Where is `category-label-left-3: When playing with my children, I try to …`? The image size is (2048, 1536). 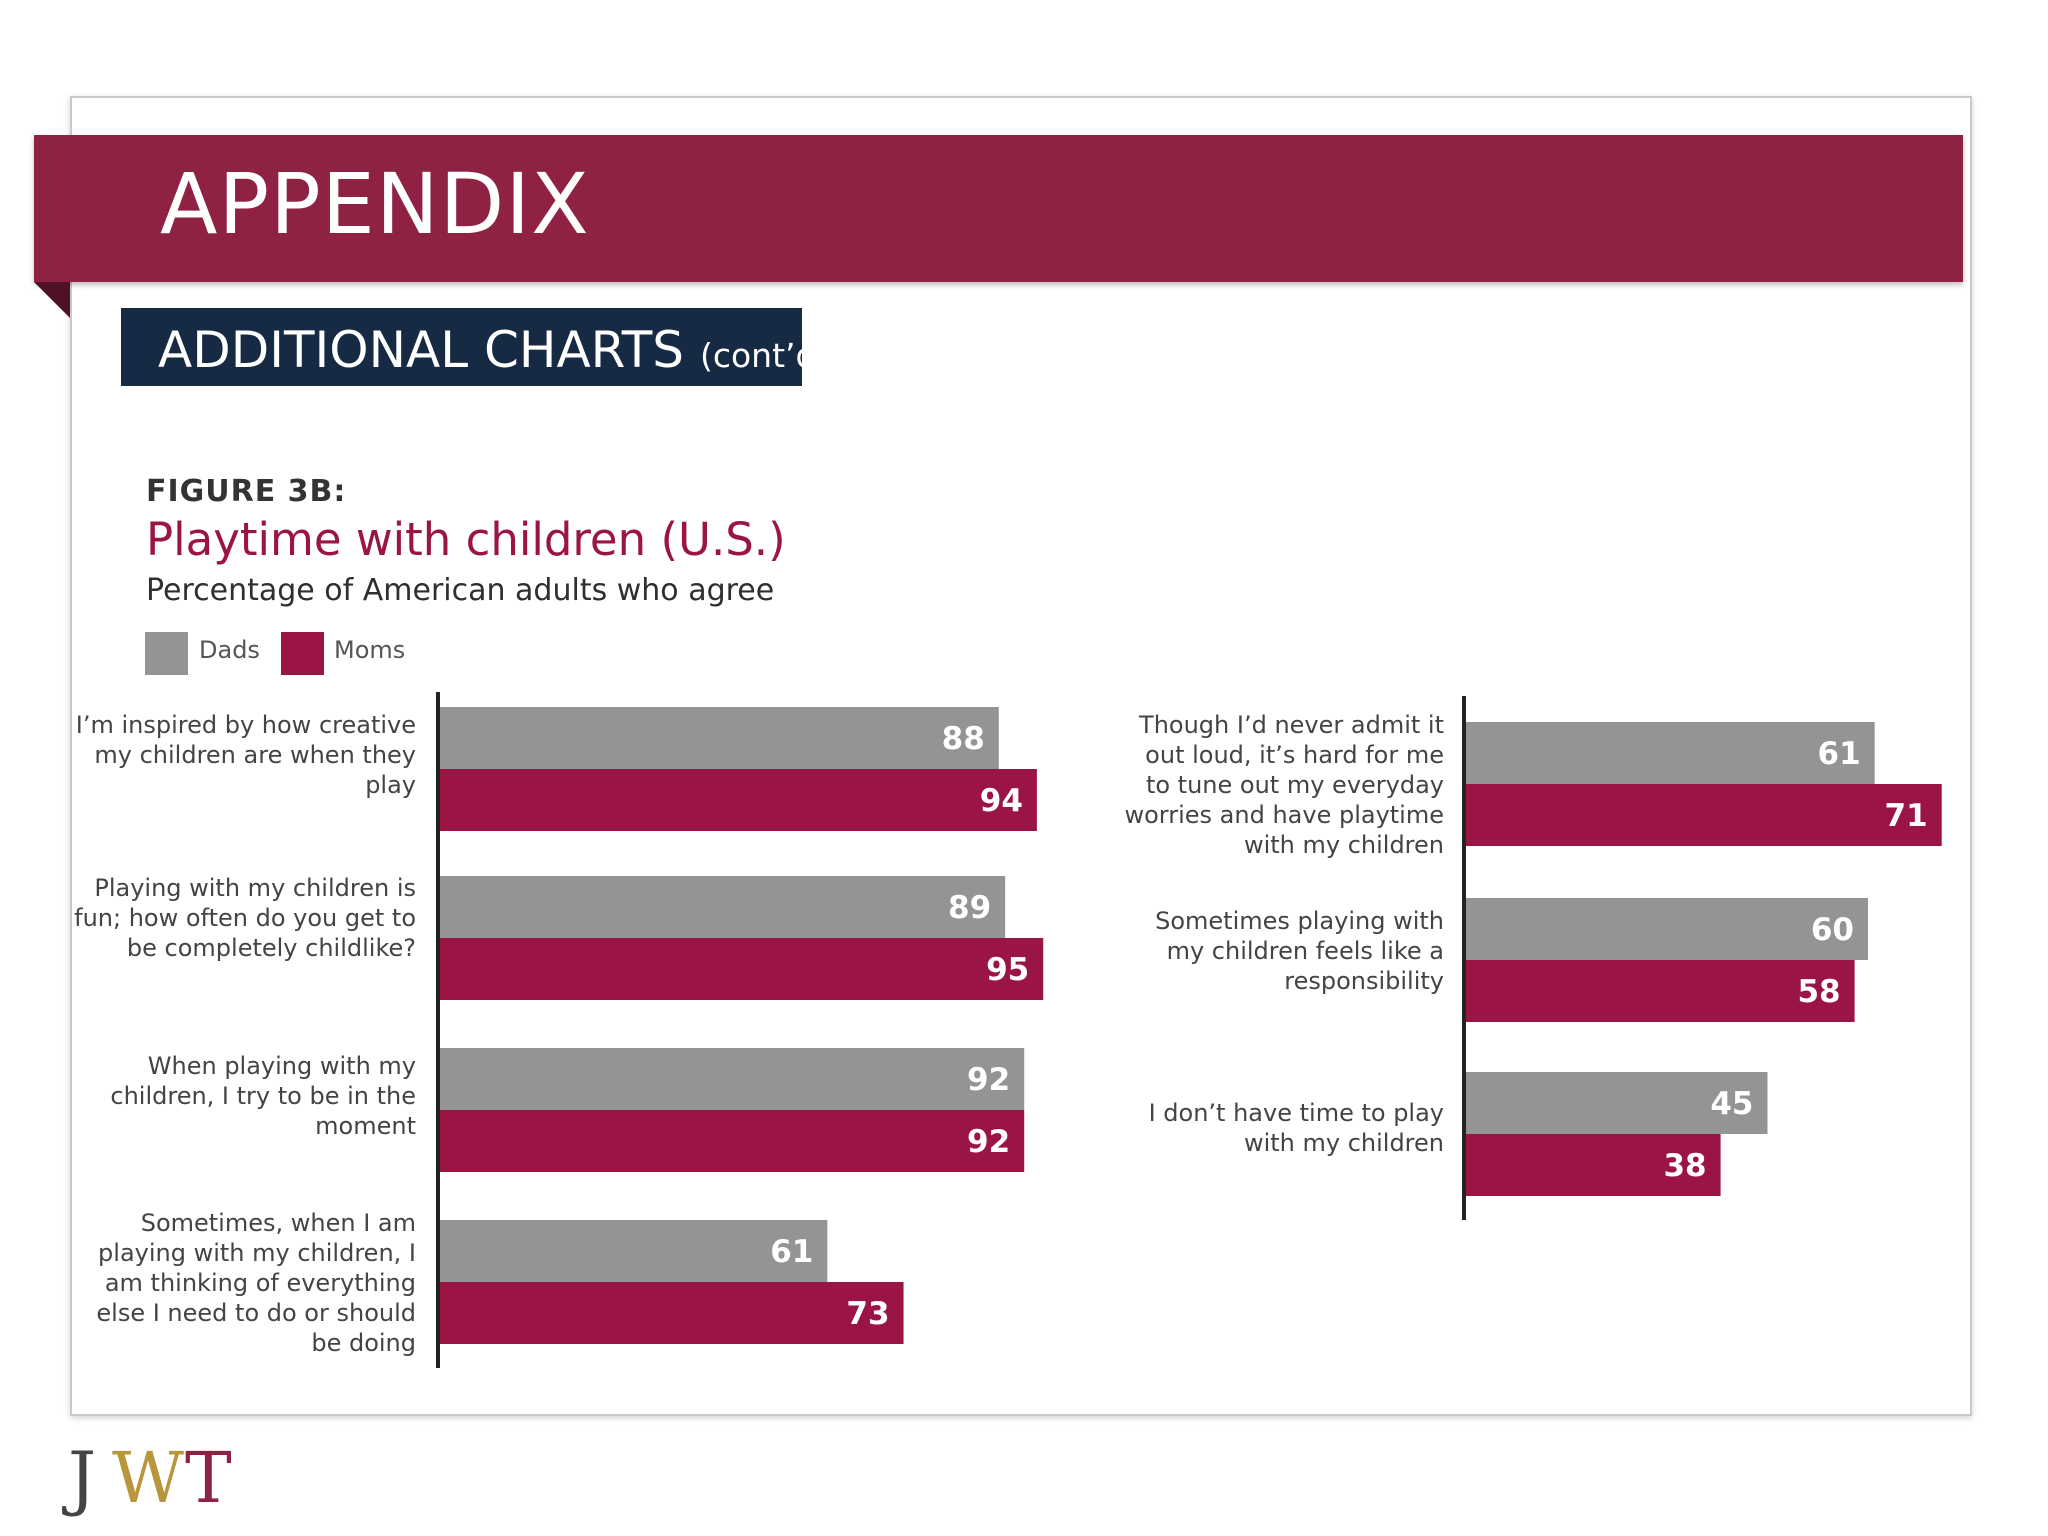
category-label-left-3: When playing with my children, I try to … is located at coordinates (263, 1096).